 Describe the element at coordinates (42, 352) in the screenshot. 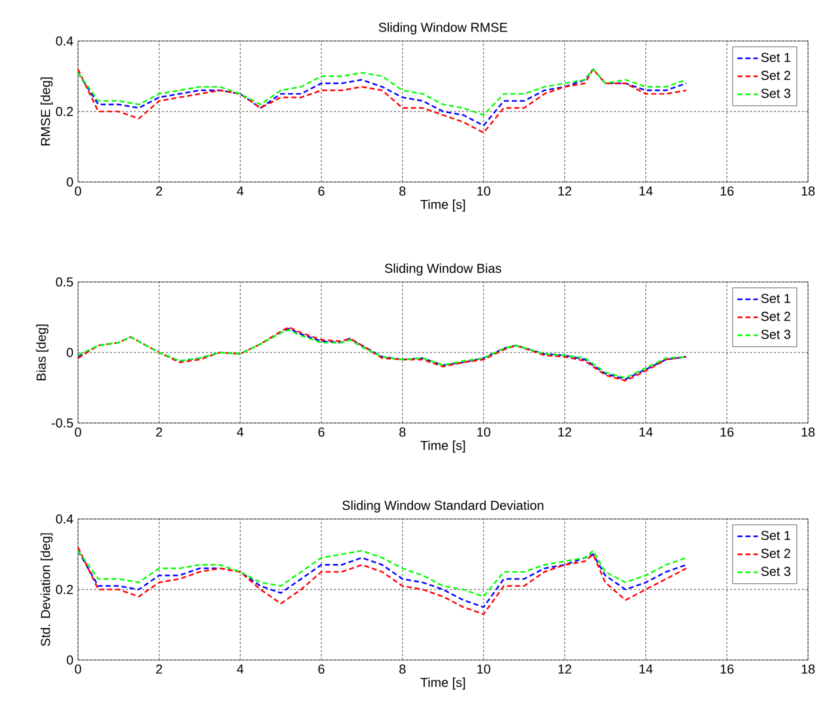

I see `y-axis-title: Bias [deg]` at that location.